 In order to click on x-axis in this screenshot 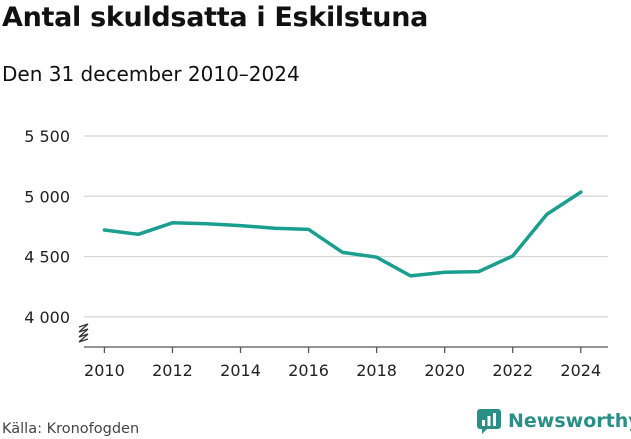, I will do `click(346, 349)`.